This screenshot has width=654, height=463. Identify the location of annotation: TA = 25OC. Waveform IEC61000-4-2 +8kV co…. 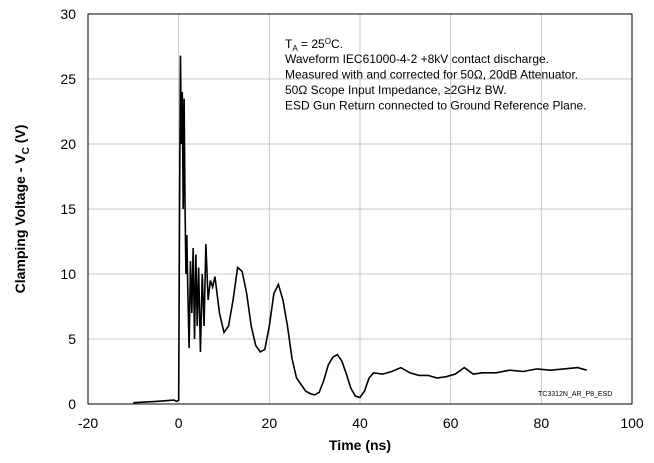
(436, 75).